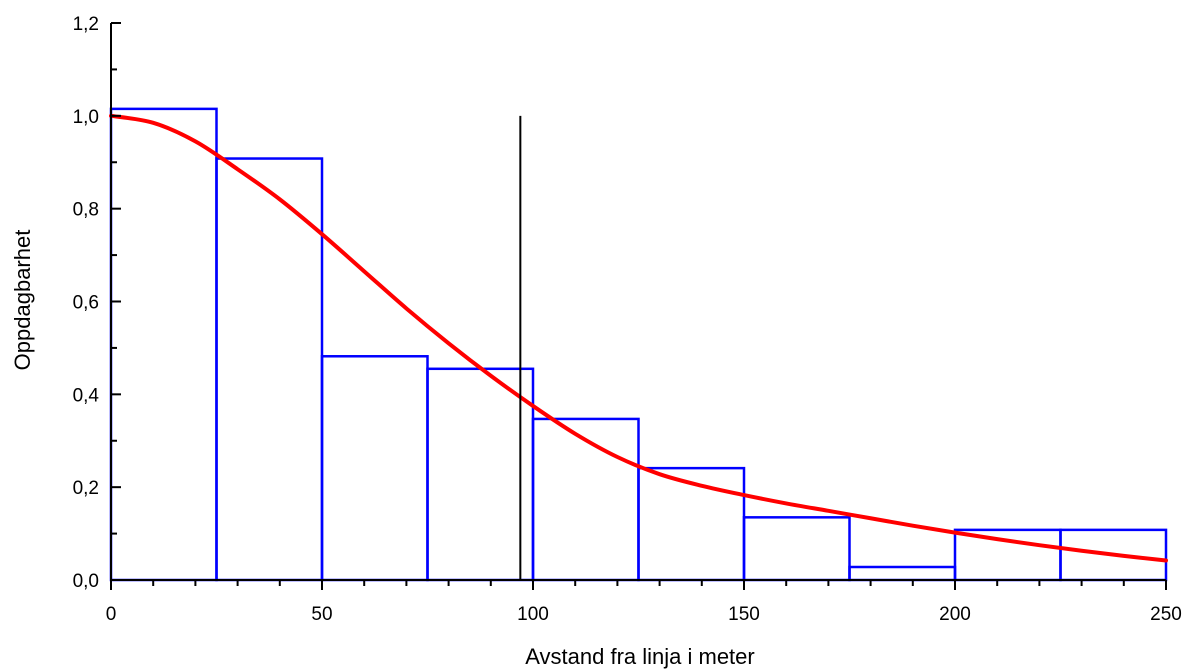 This screenshot has width=1203, height=669. I want to click on y-tick-label: 0,4, so click(86, 395).